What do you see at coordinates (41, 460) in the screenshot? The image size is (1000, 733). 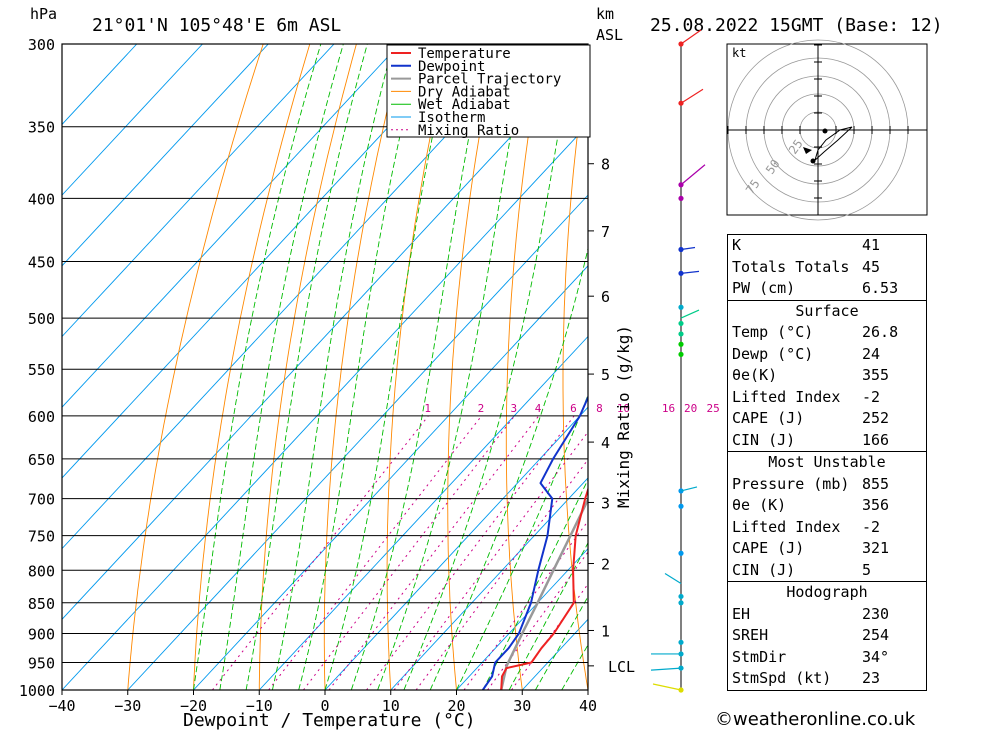 I see `pressure-tick-label: 650` at bounding box center [41, 460].